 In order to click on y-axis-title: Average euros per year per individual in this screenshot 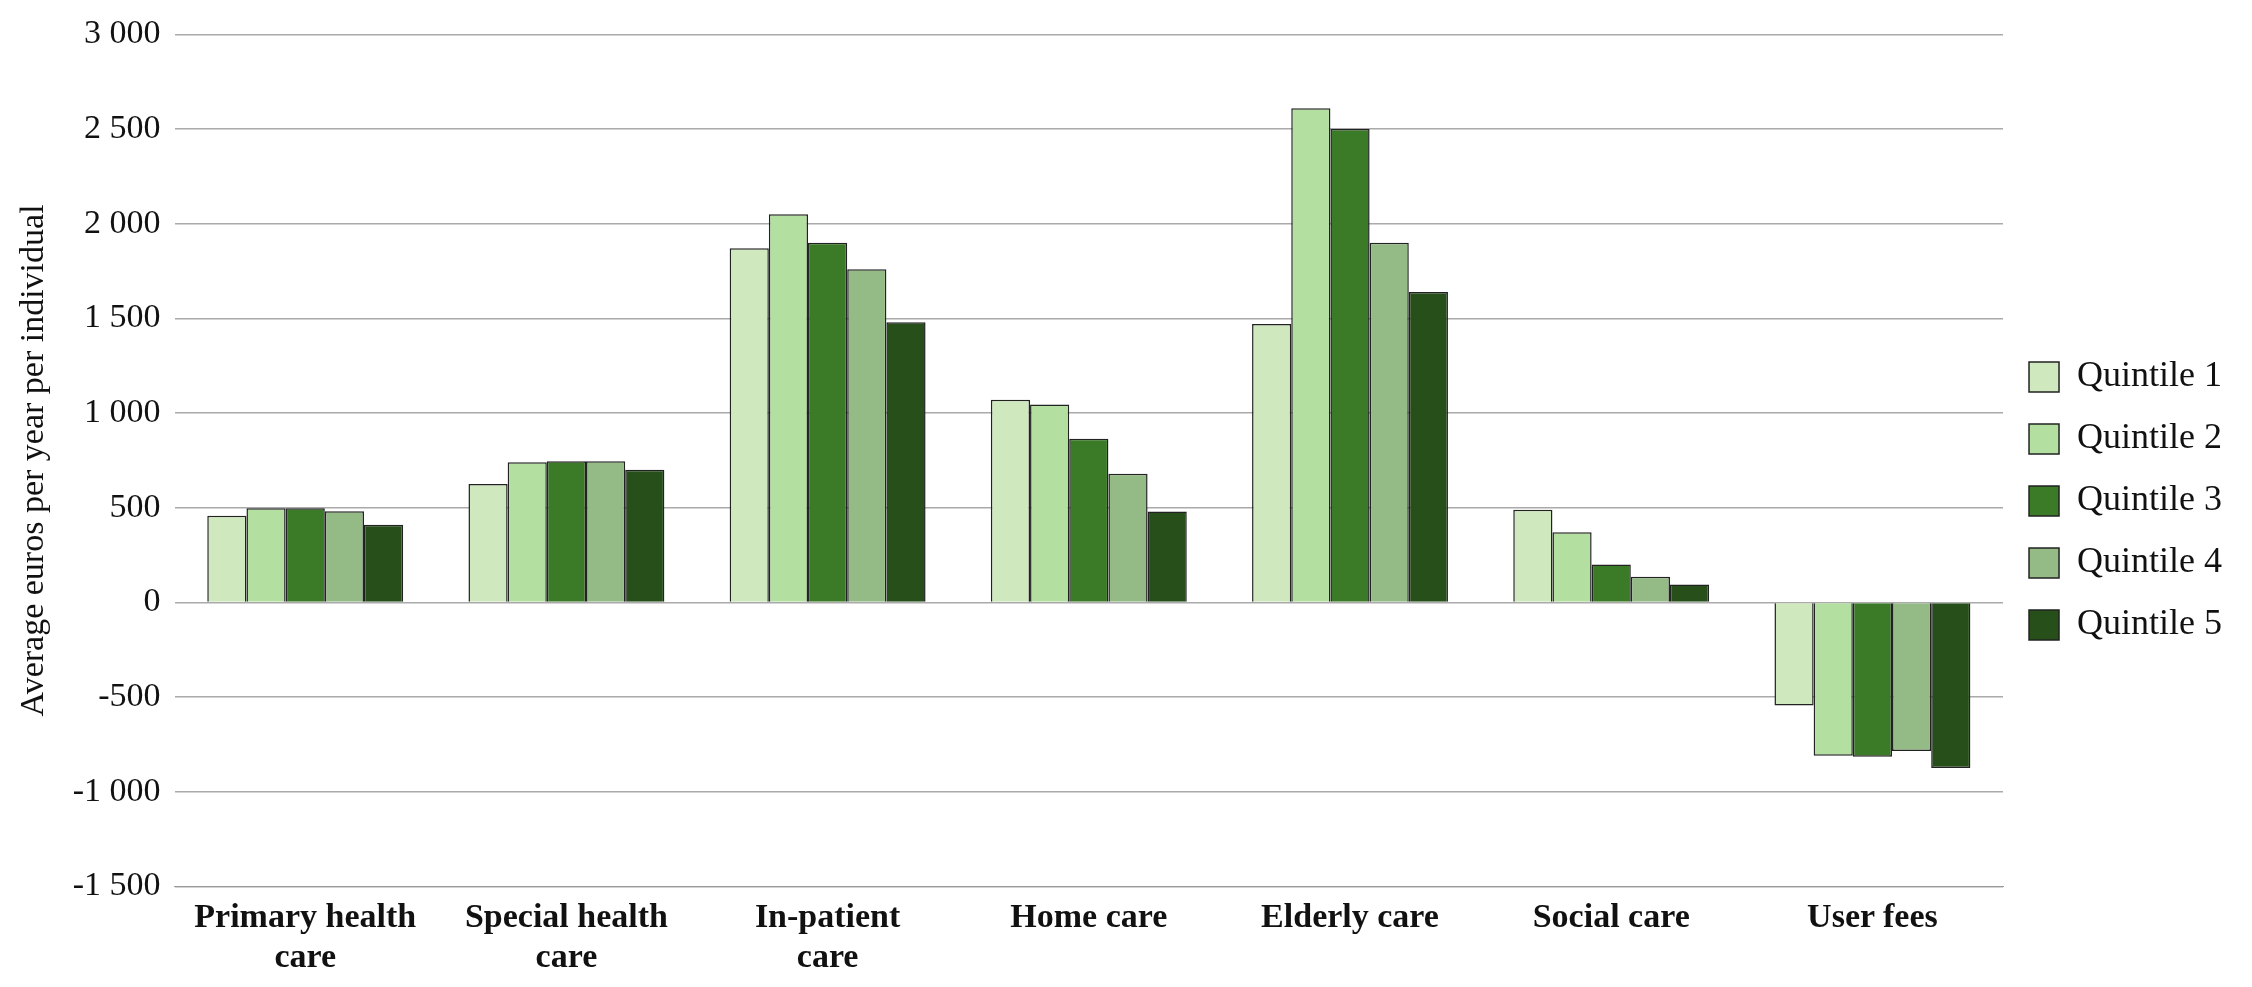, I will do `click(32, 460)`.